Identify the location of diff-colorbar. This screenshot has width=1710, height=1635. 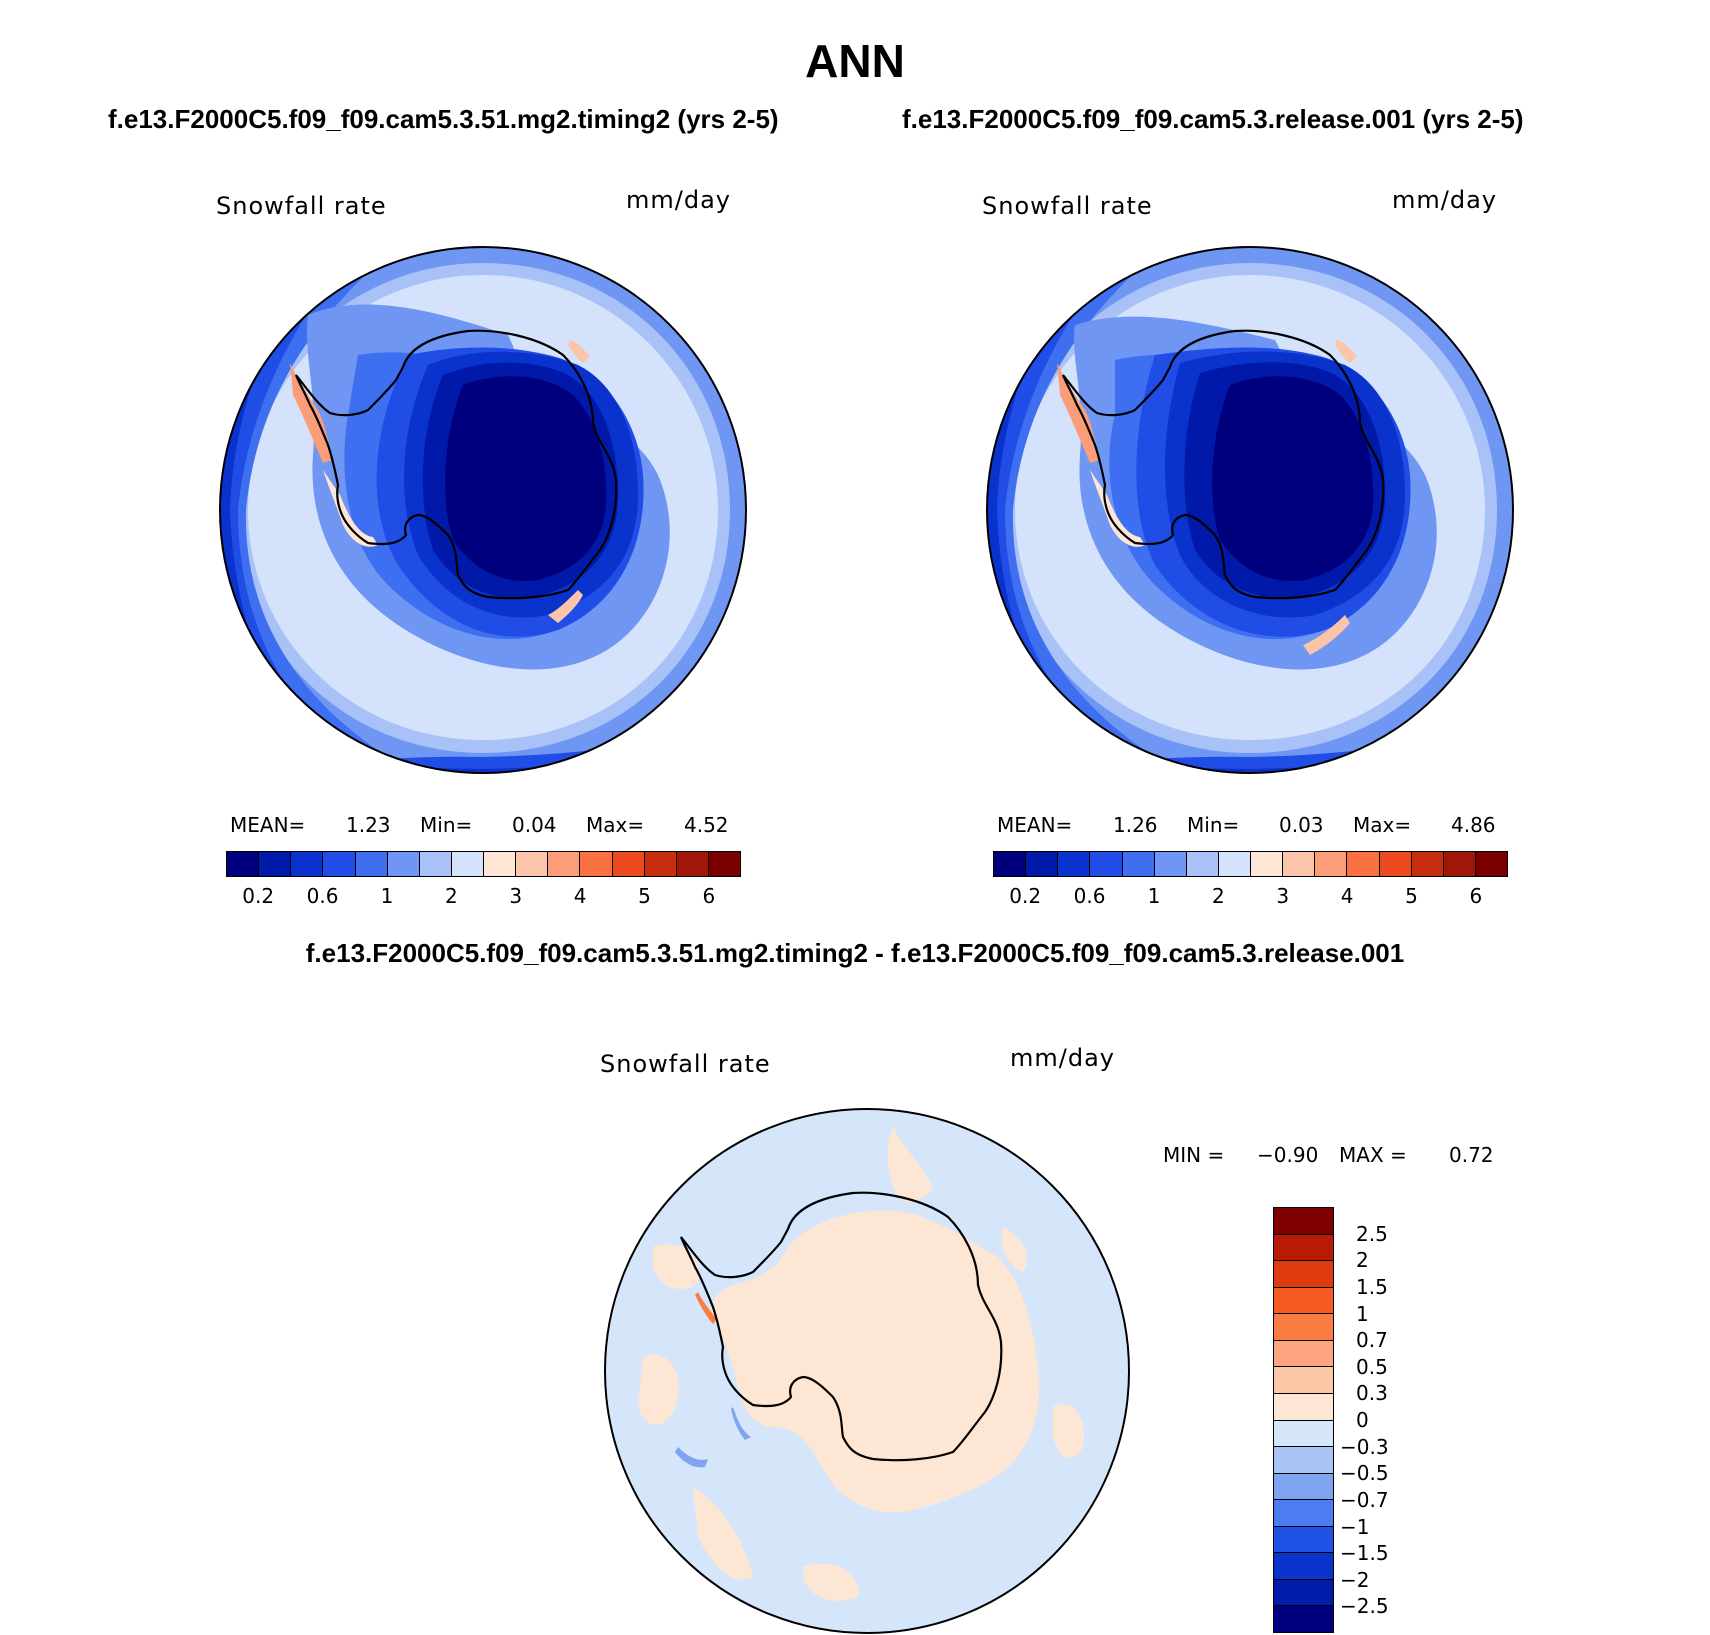
(1303, 1420).